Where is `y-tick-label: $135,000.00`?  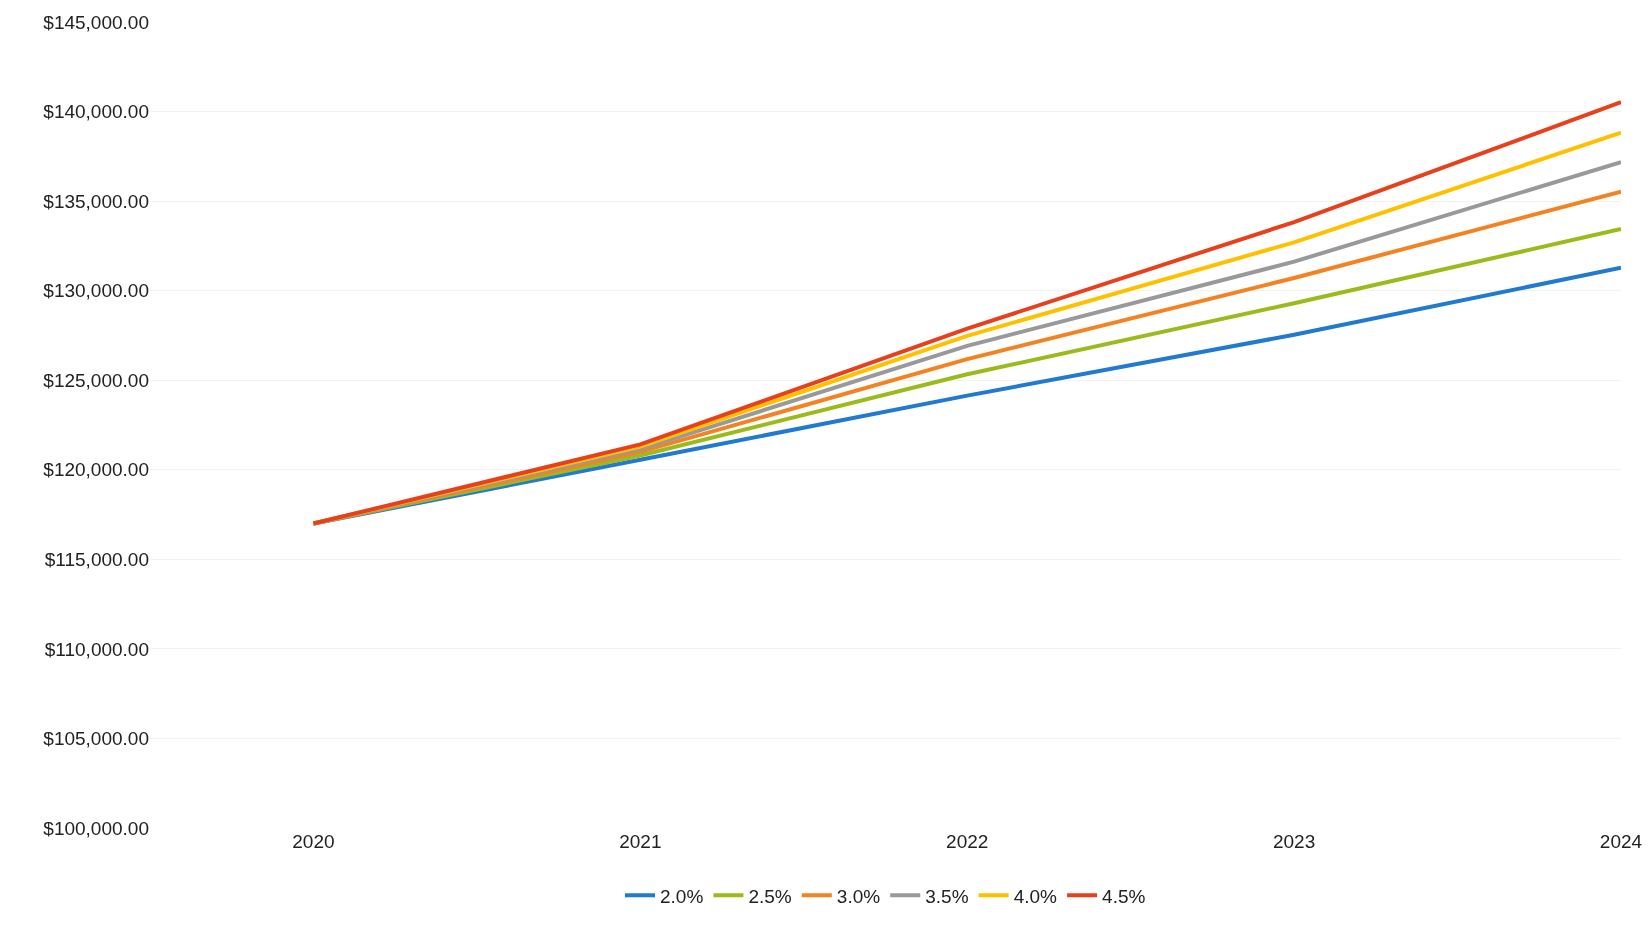 y-tick-label: $135,000.00 is located at coordinates (96, 201).